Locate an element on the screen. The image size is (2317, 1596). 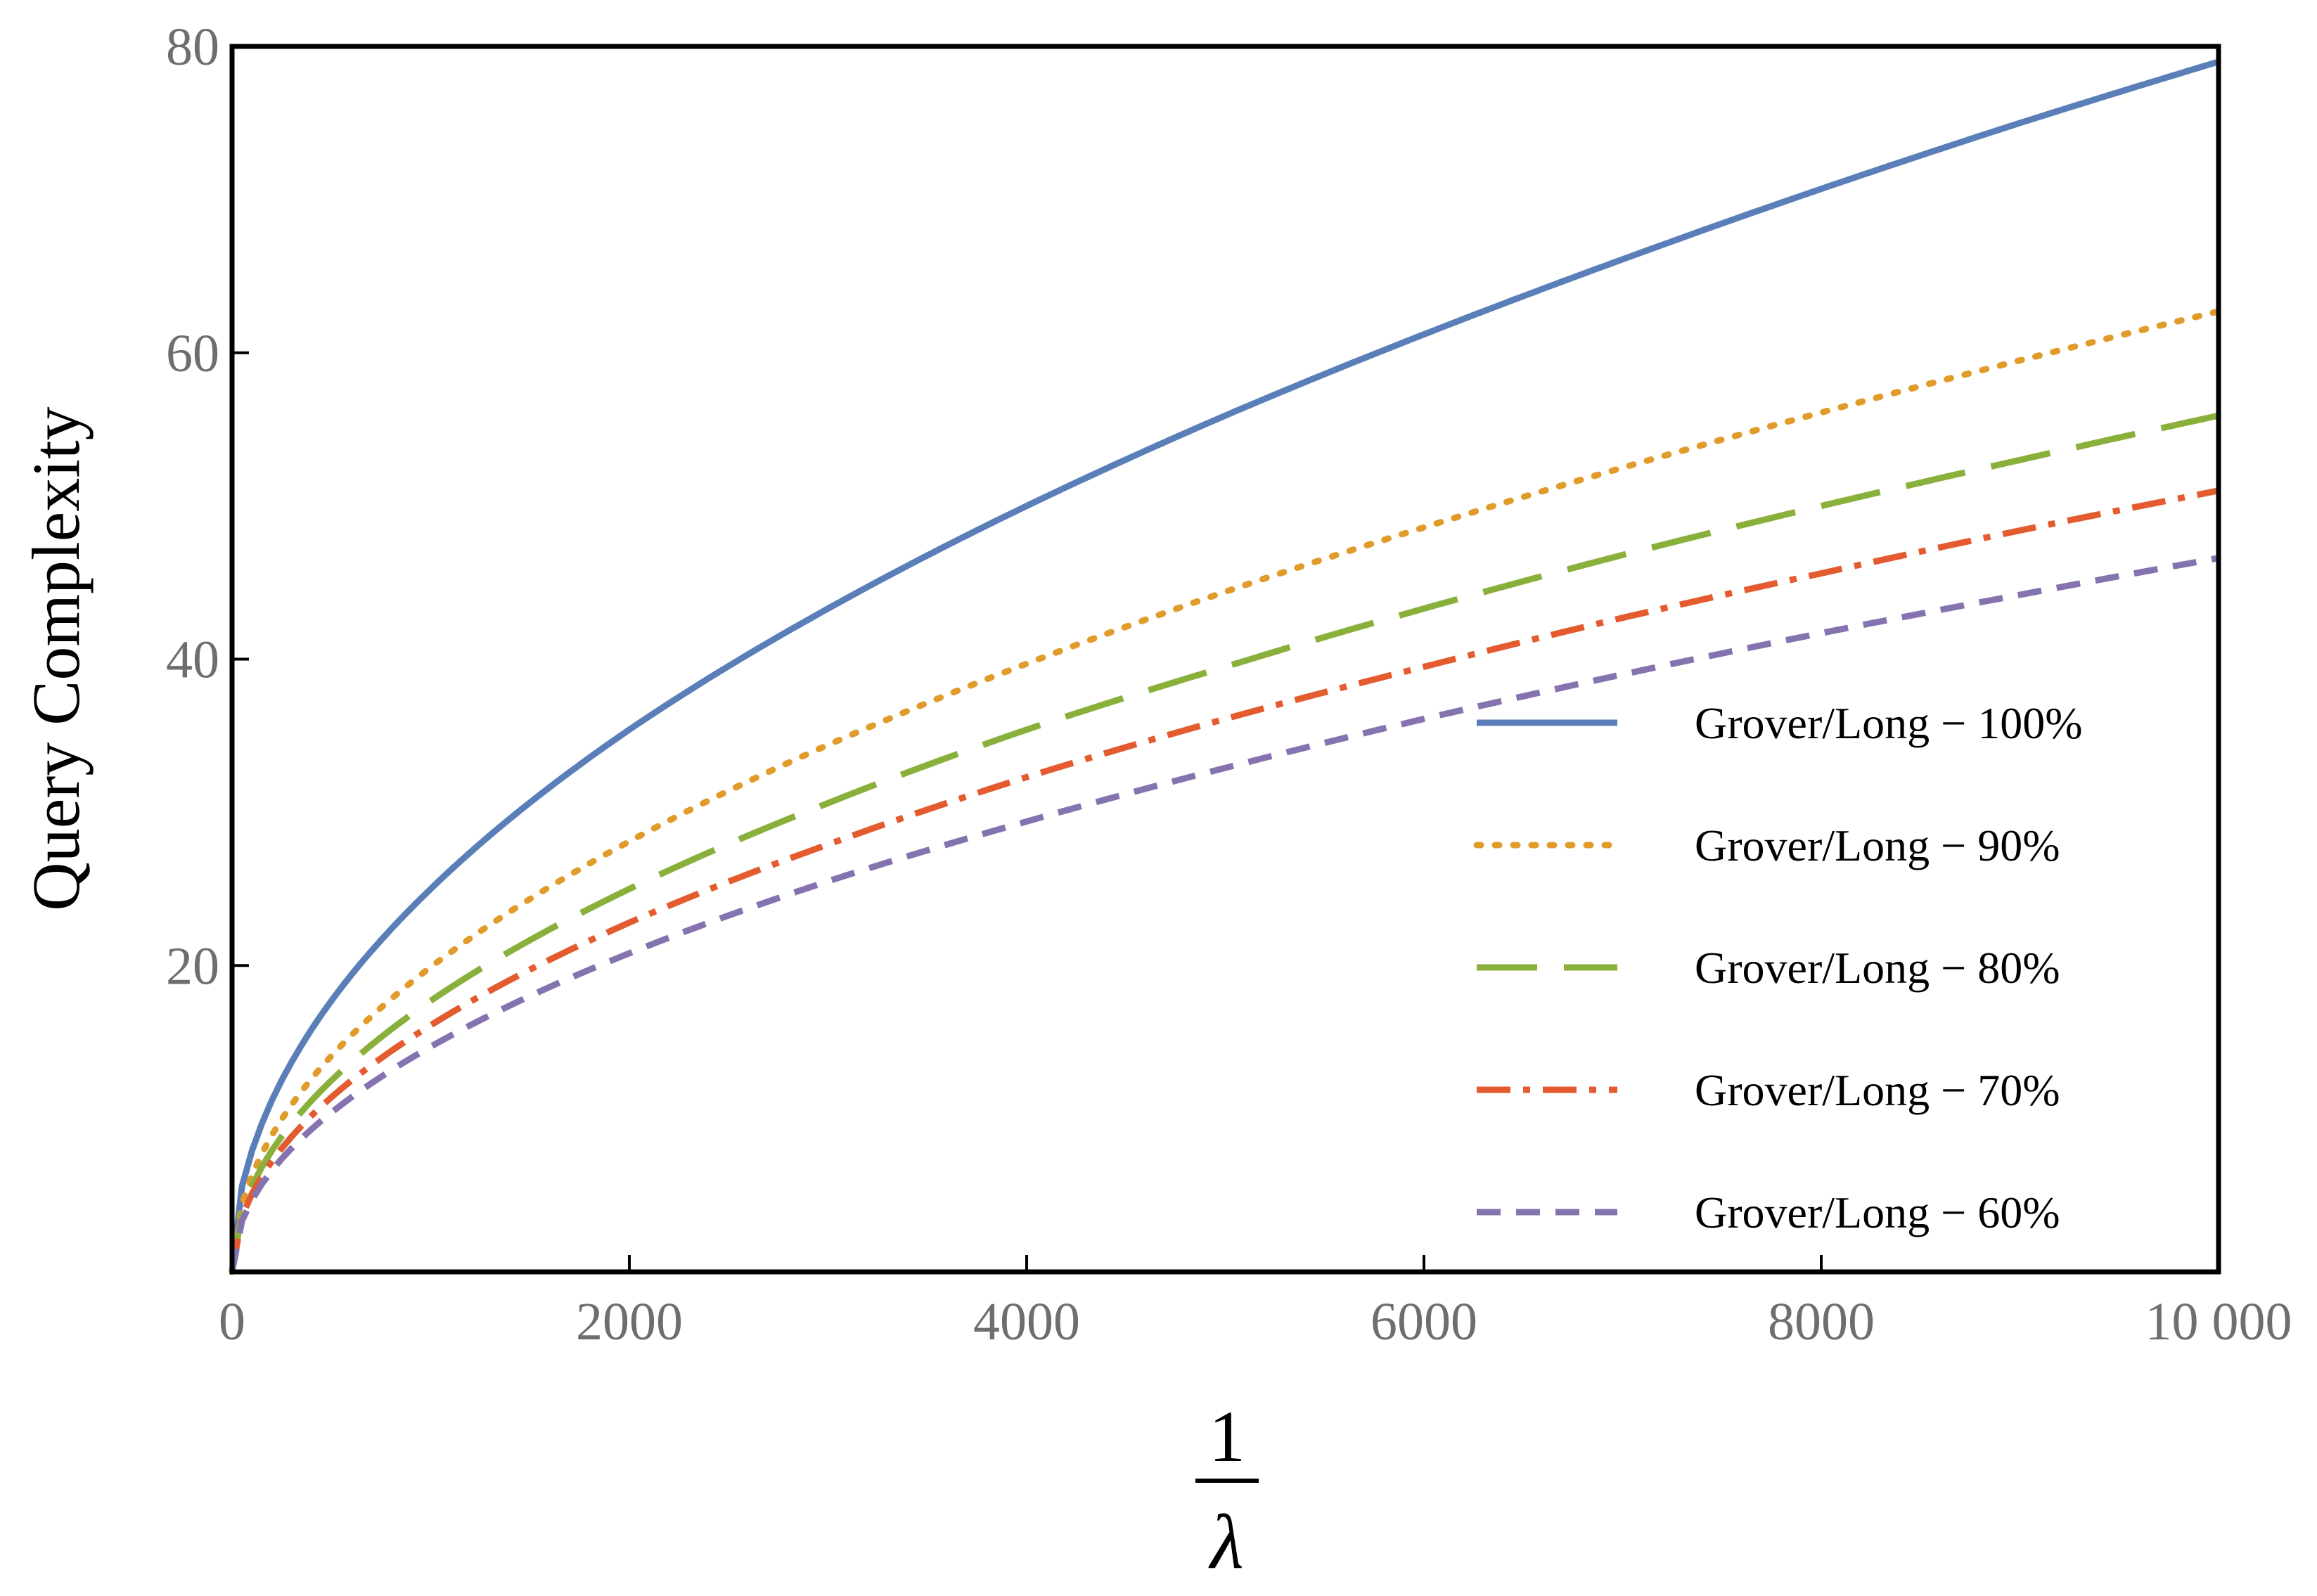
legend-label-1: Grover/Long − 100% is located at coordinates (1889, 723).